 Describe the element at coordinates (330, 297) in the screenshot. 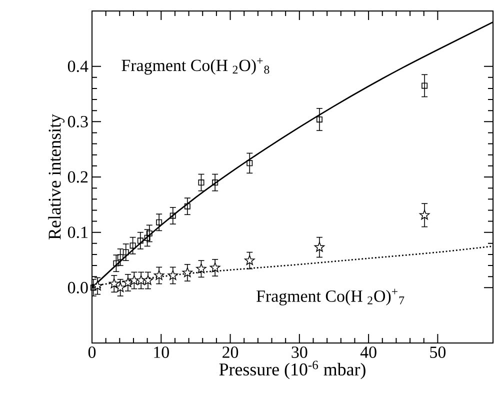

I see `annotation: Fragment Co(H $_{2}$O)$^{+}$7` at that location.